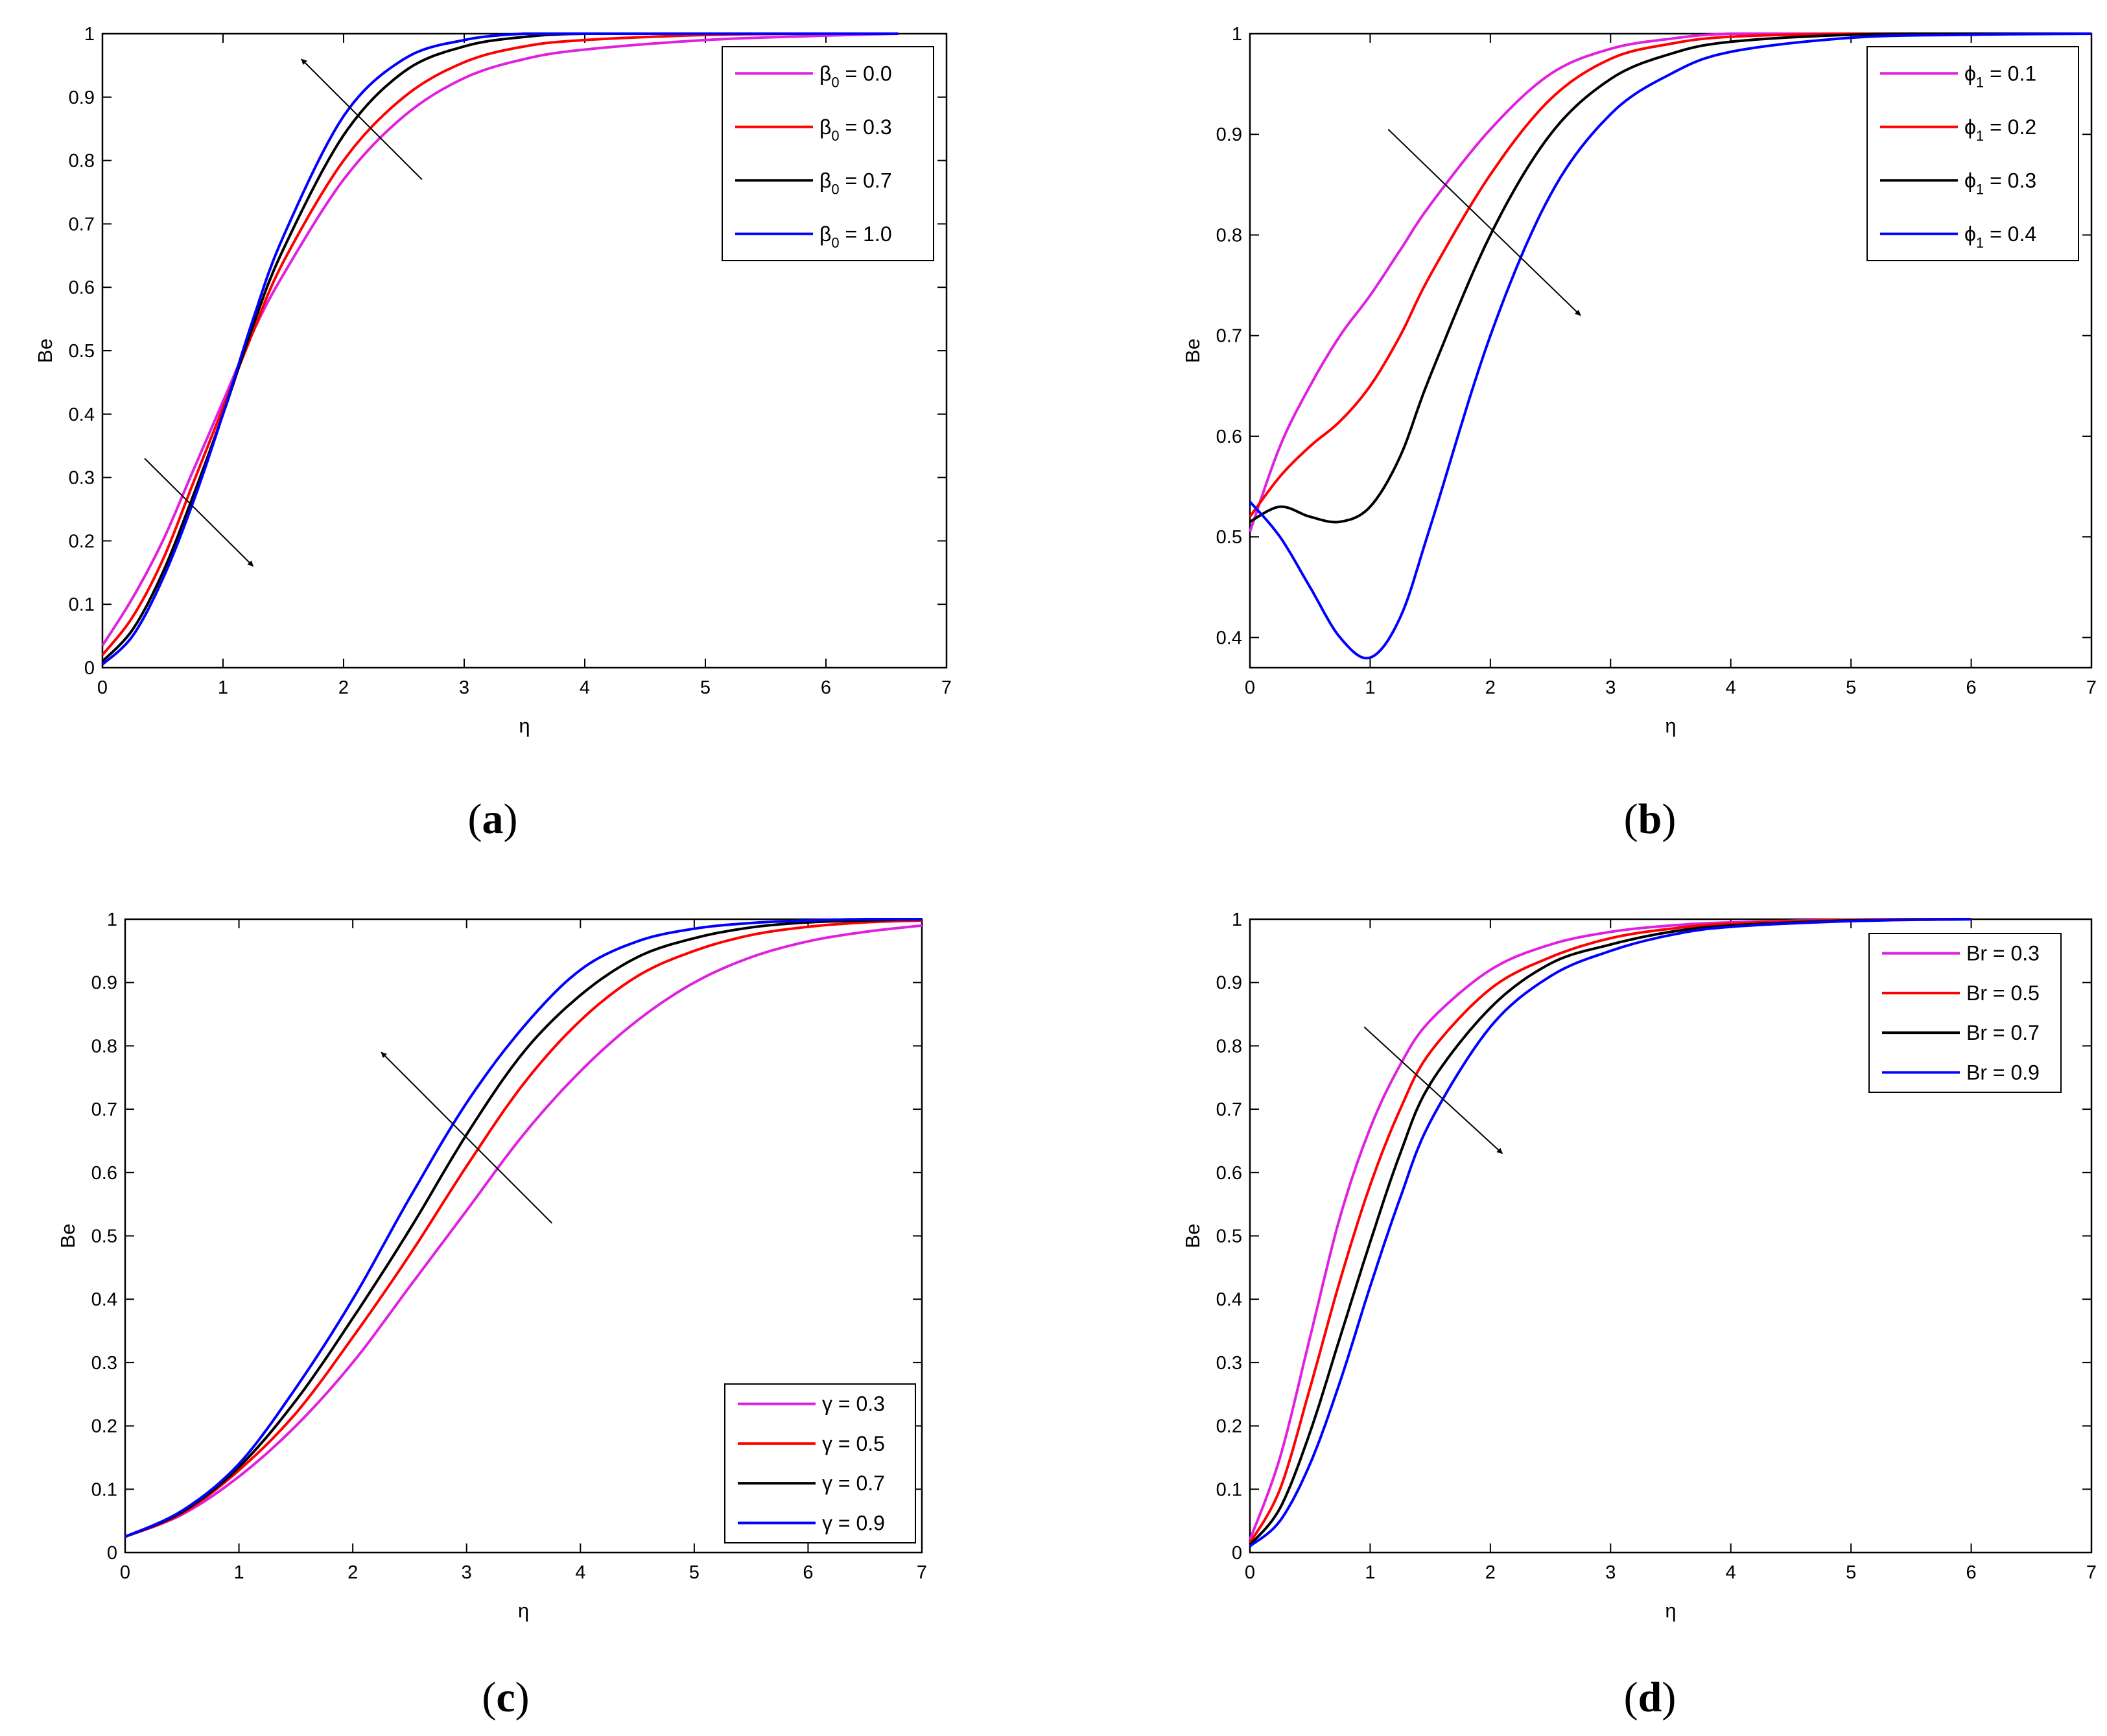 Image resolution: width=2107 pixels, height=1736 pixels. I want to click on caption-a: (a), so click(493, 819).